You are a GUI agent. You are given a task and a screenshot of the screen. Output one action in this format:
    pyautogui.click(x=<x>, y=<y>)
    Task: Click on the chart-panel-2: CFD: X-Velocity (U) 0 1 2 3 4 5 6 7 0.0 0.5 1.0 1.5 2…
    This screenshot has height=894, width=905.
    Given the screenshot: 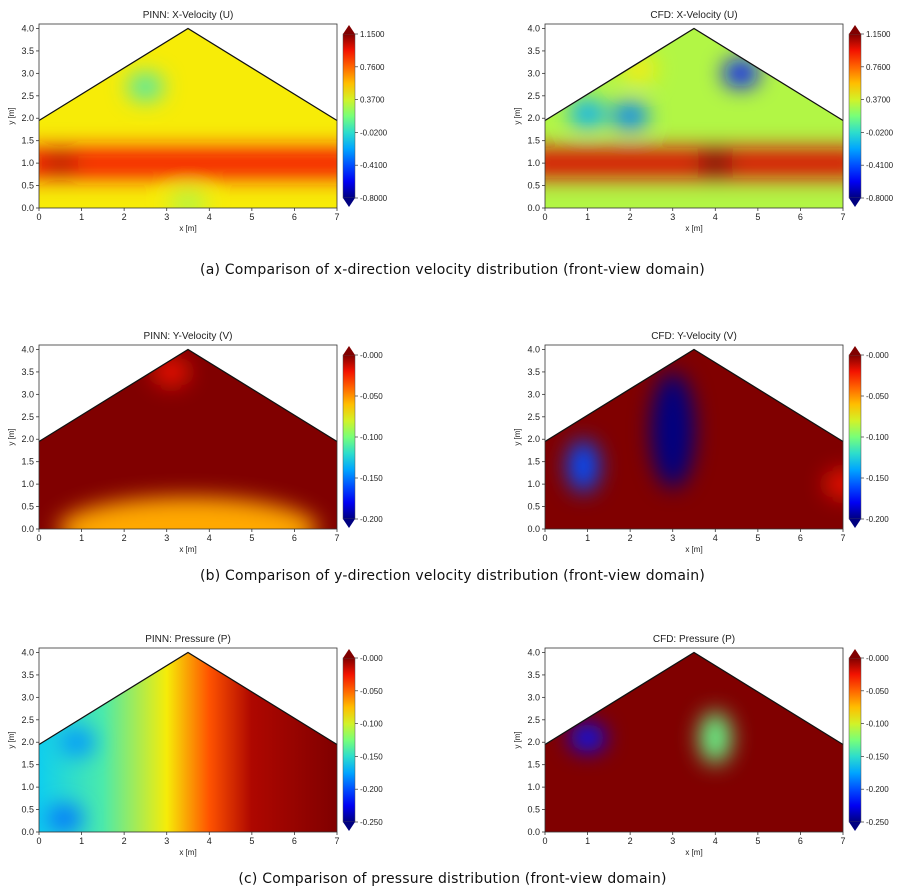 What is the action you would take?
    pyautogui.click(x=705, y=126)
    